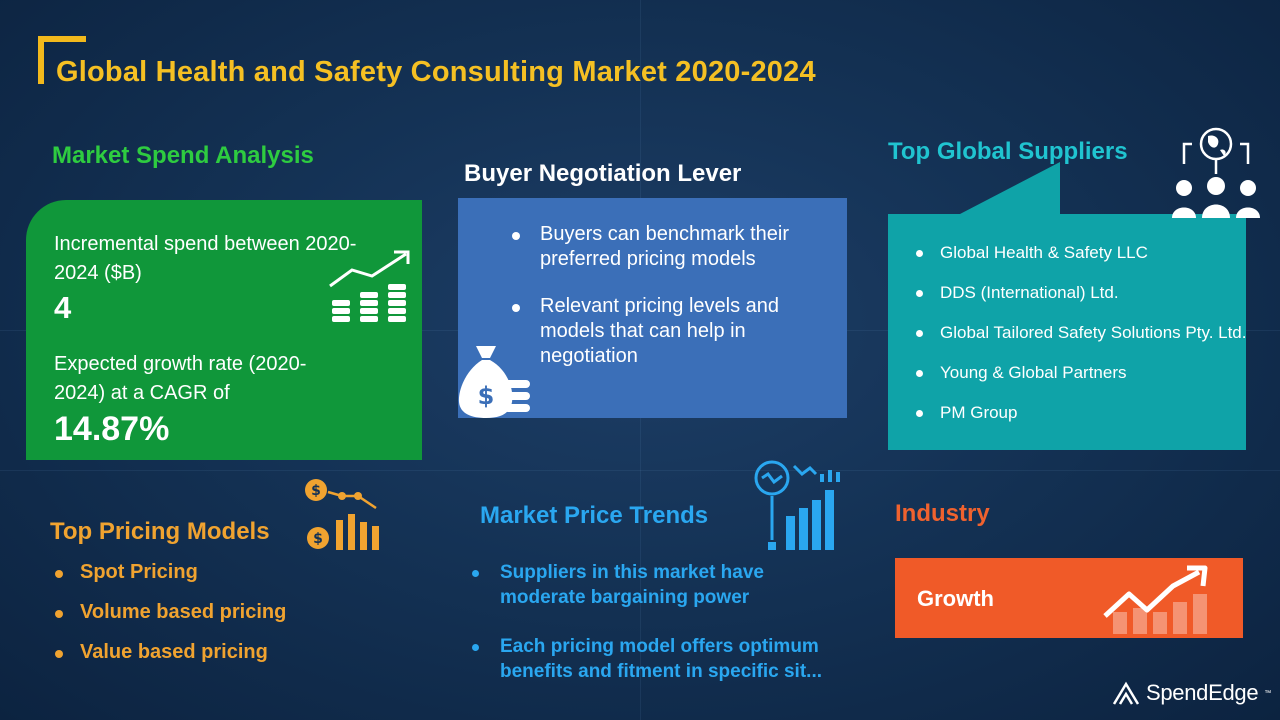 The width and height of the screenshot is (1280, 720). What do you see at coordinates (1000, 188) in the screenshot?
I see `suppliers-callout-tail` at bounding box center [1000, 188].